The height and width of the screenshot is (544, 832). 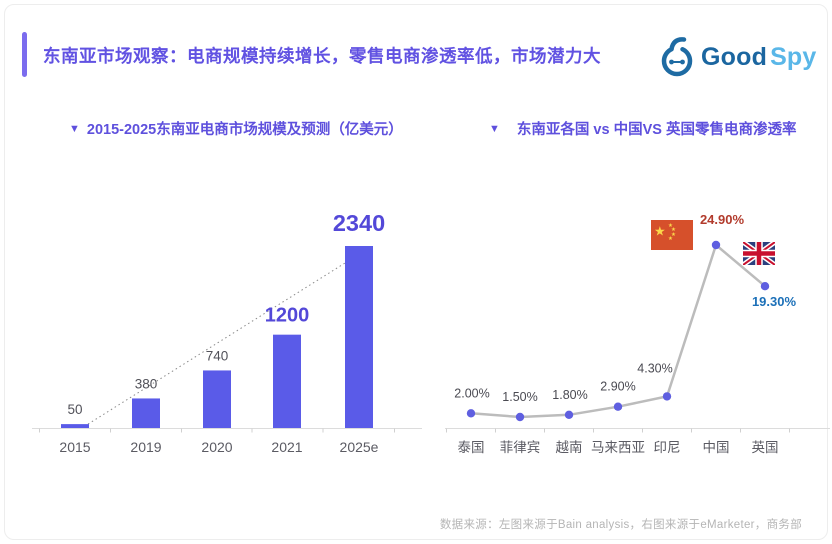 What do you see at coordinates (774, 301) in the screenshot?
I see `data-value-label: 19.30%` at bounding box center [774, 301].